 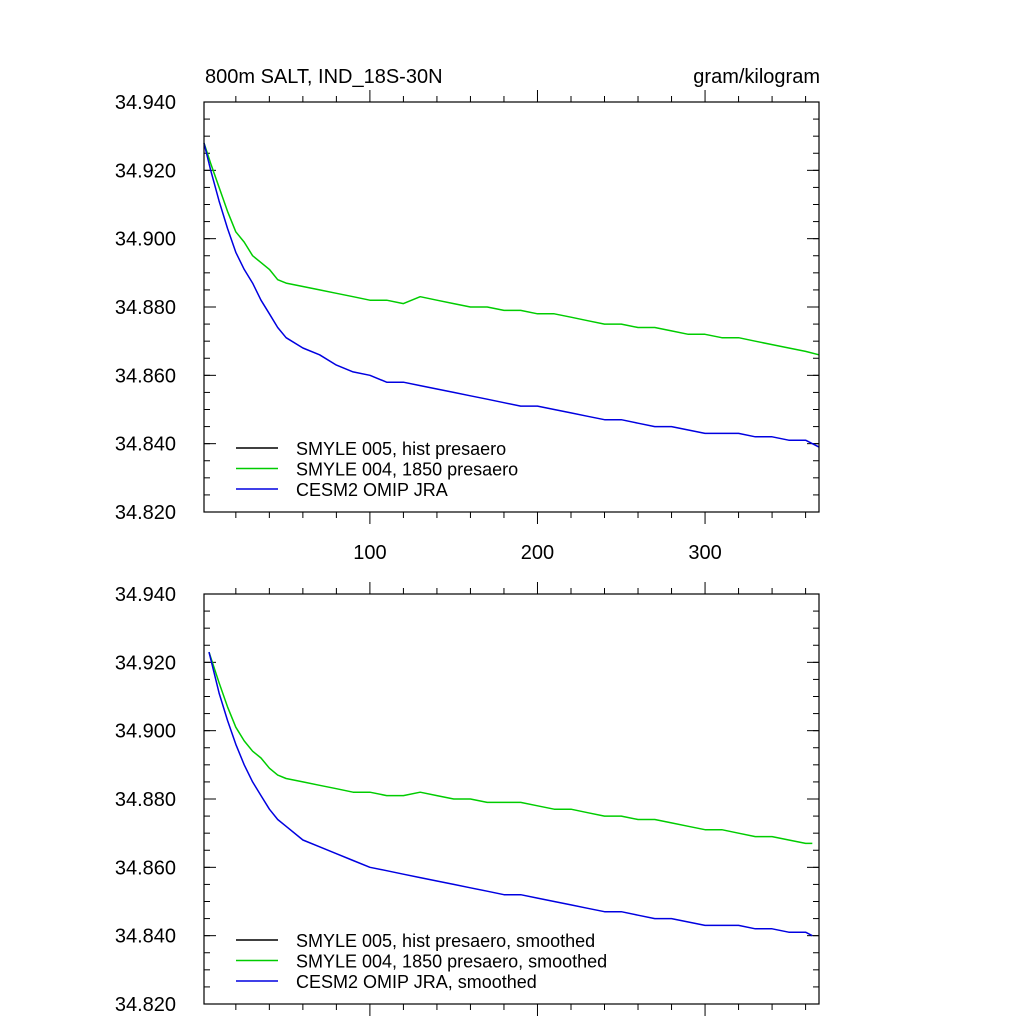 I want to click on top-panel-units: gram/kilogram, so click(x=756, y=77).